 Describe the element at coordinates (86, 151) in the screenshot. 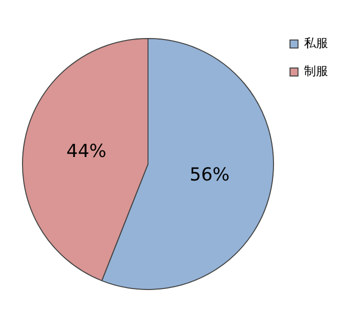

I see `data-label: 44%` at that location.